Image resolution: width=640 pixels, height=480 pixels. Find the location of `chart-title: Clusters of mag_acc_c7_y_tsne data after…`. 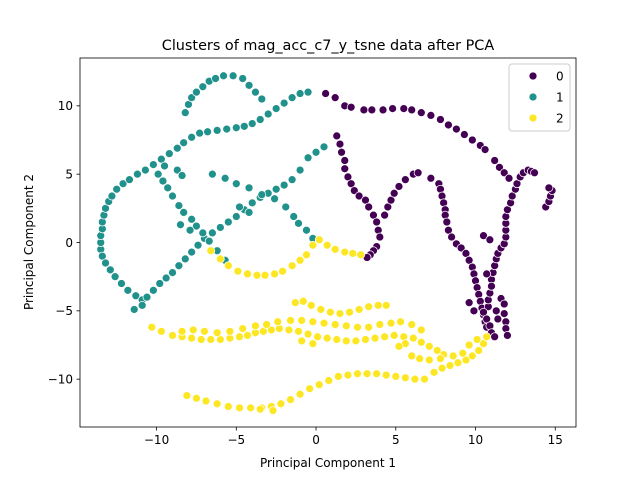

chart-title: Clusters of mag_acc_c7_y_tsne data after… is located at coordinates (328, 46).